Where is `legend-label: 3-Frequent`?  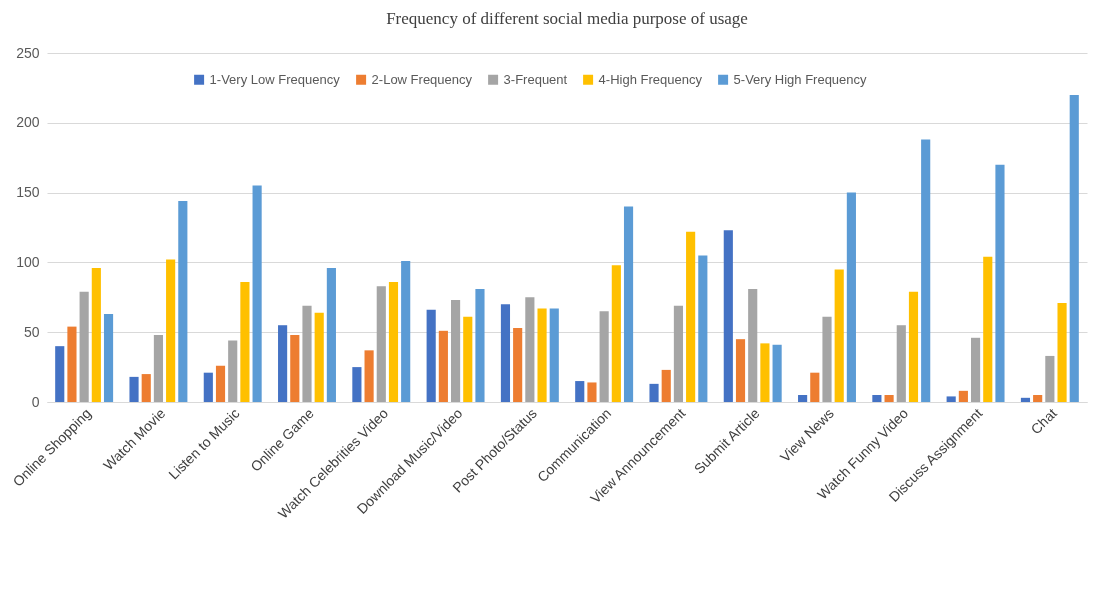
legend-label: 3-Frequent is located at coordinates (535, 79).